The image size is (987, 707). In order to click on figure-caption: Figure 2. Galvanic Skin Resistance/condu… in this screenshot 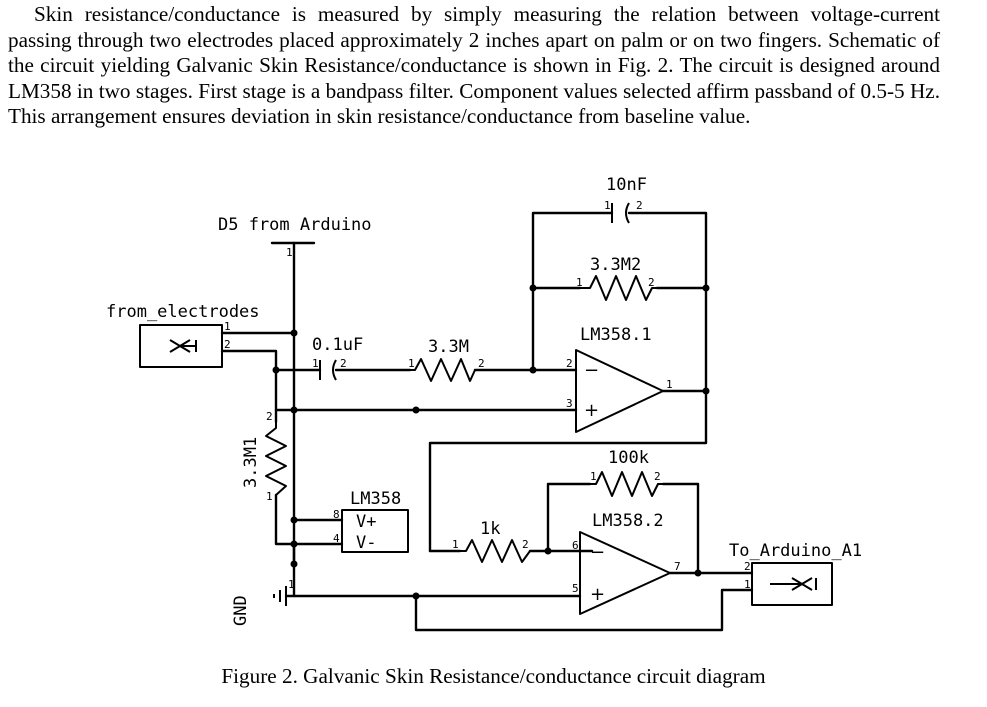, I will do `click(493, 676)`.